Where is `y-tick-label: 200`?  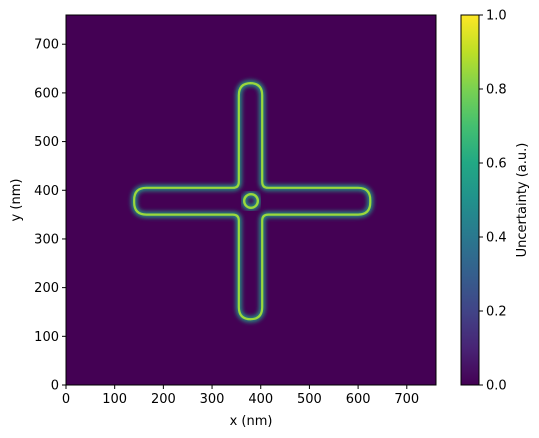
y-tick-label: 200 is located at coordinates (46, 288).